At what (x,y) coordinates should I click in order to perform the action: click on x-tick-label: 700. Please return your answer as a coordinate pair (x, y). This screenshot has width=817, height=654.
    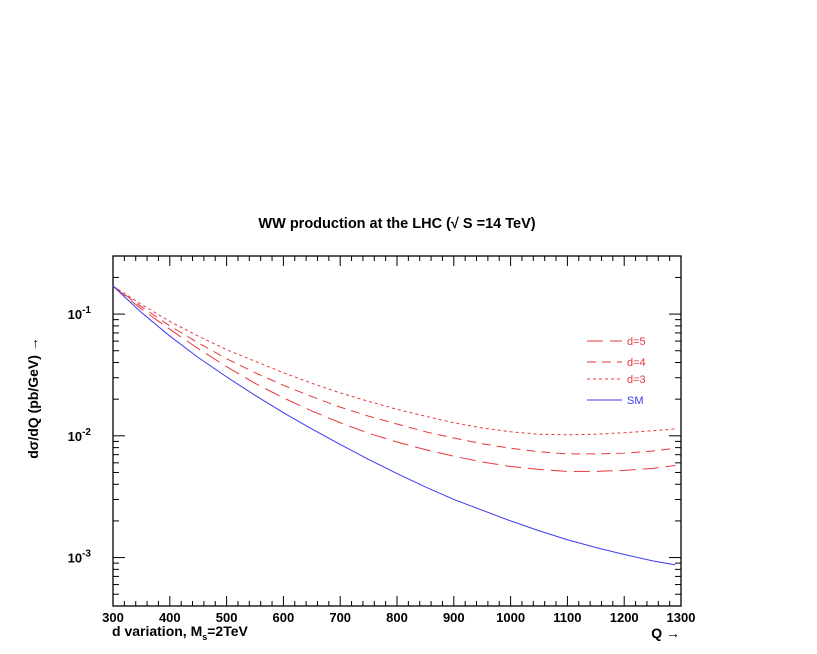
    Looking at the image, I should click on (340, 617).